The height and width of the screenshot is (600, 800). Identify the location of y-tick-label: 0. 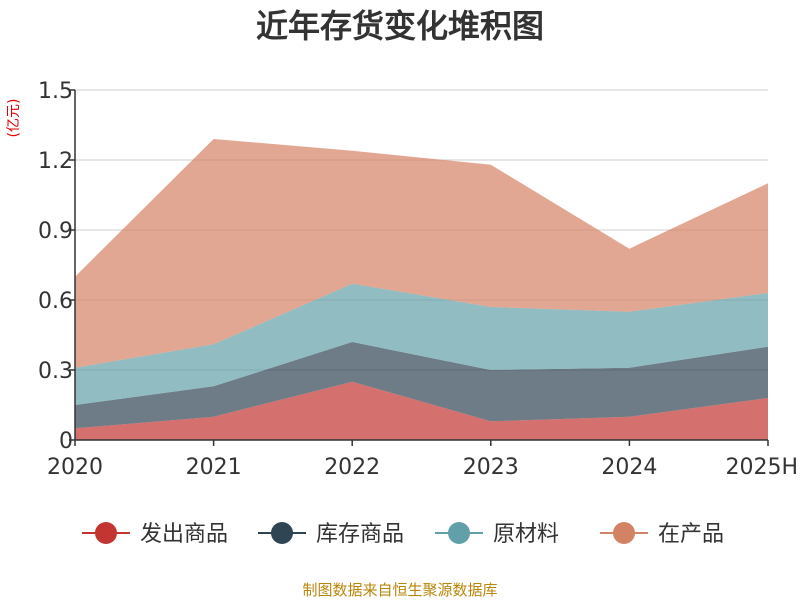
(66, 441).